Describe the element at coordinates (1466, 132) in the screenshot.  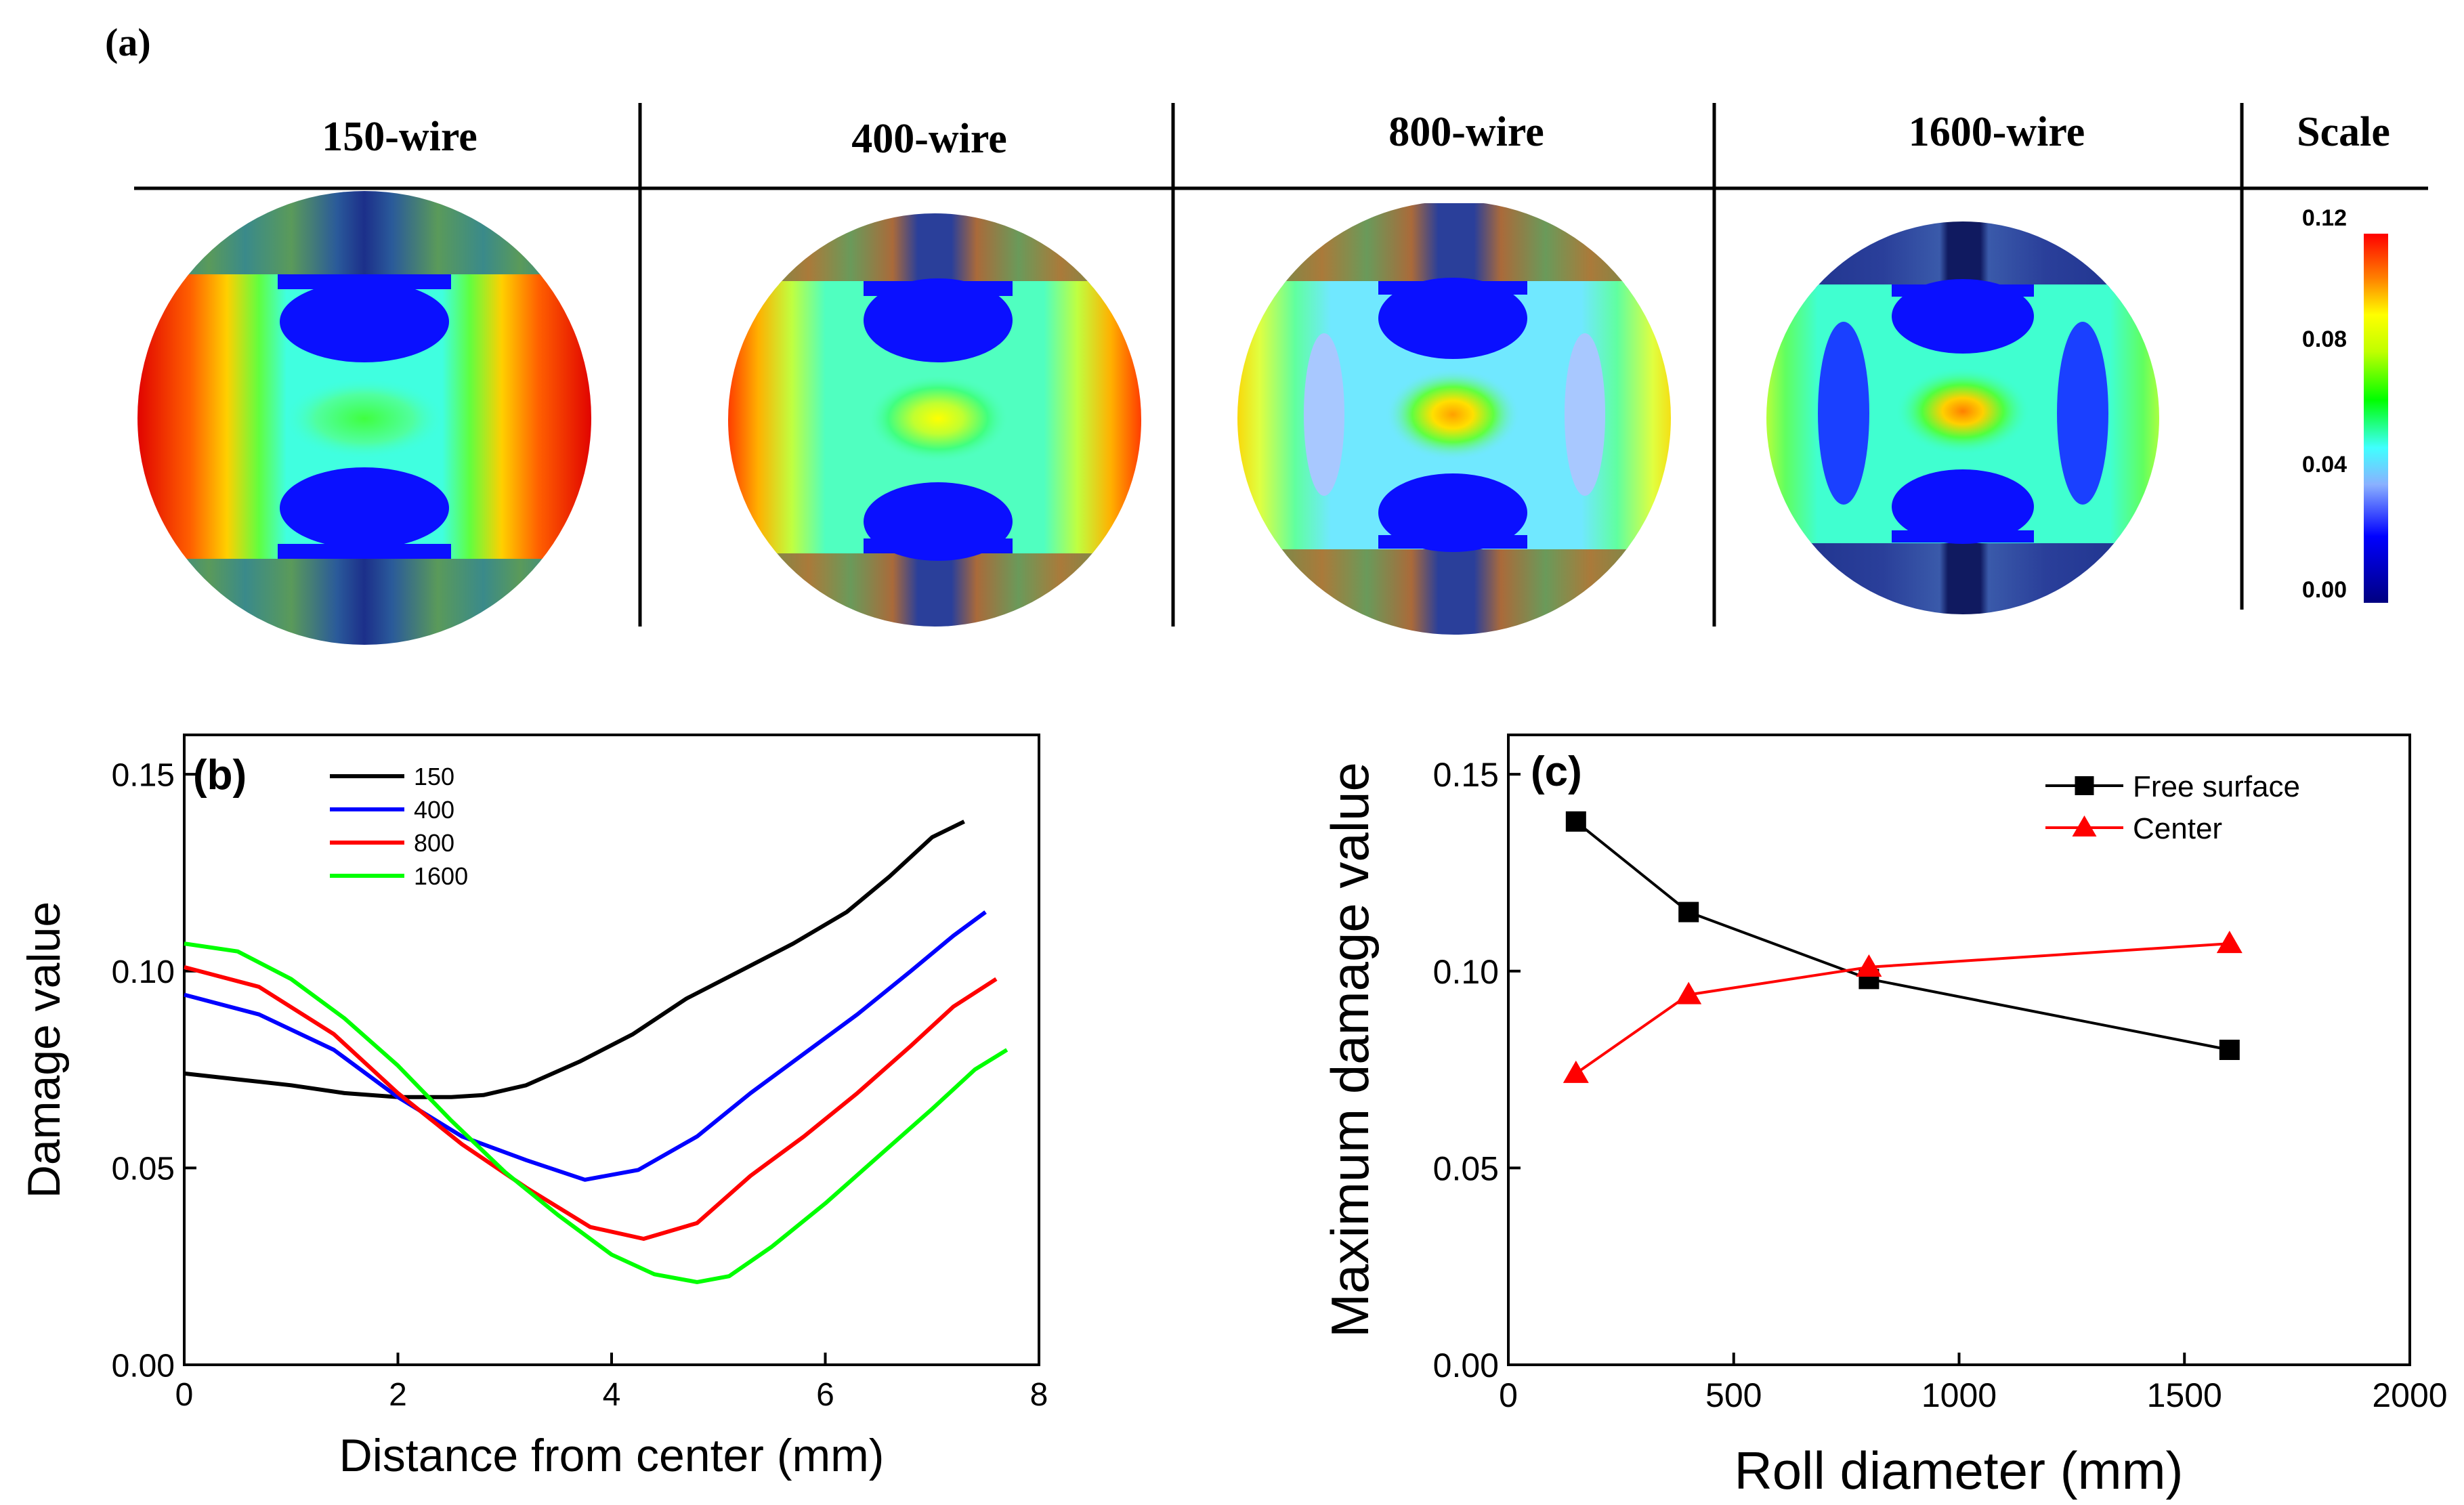
I see `header-800-wire: 800-wire` at that location.